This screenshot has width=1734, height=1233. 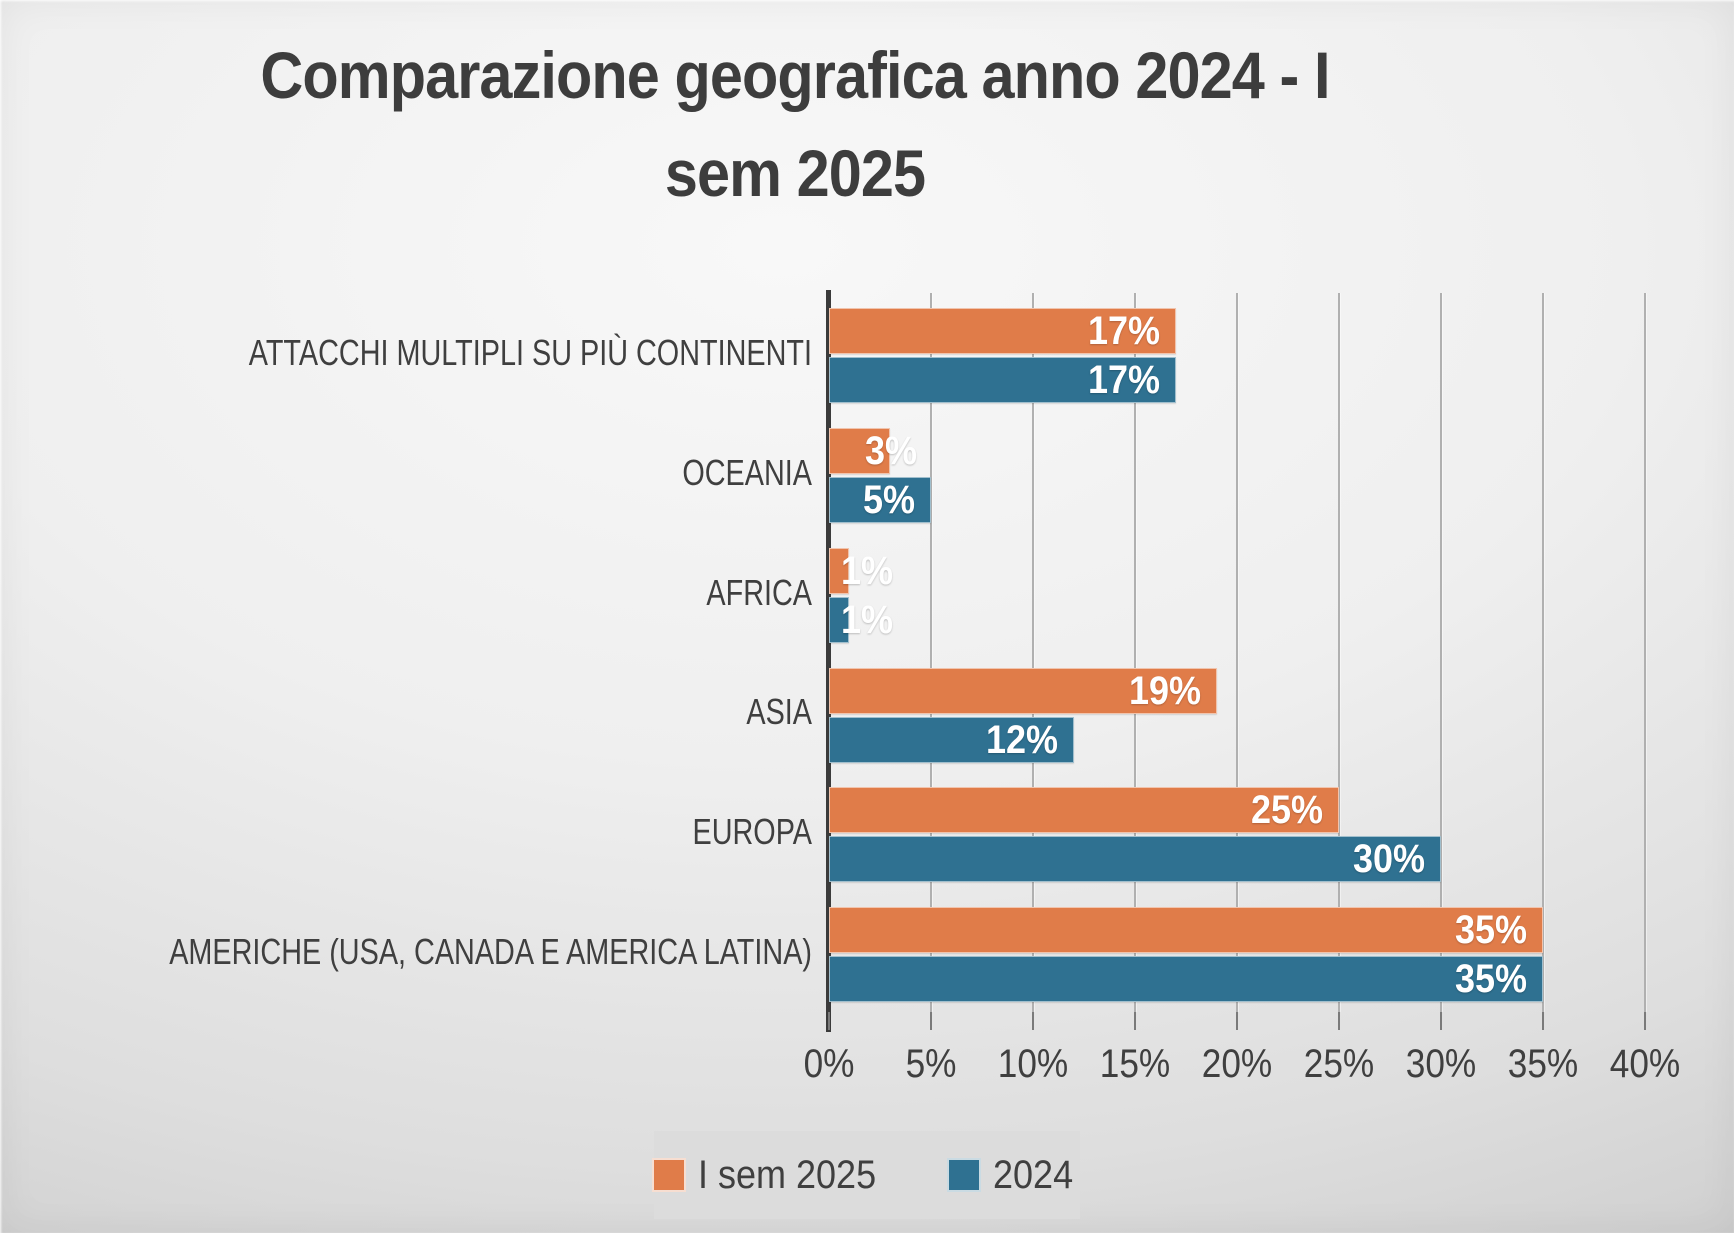 I want to click on bar-i-sem-2025-europa, so click(x=1084, y=810).